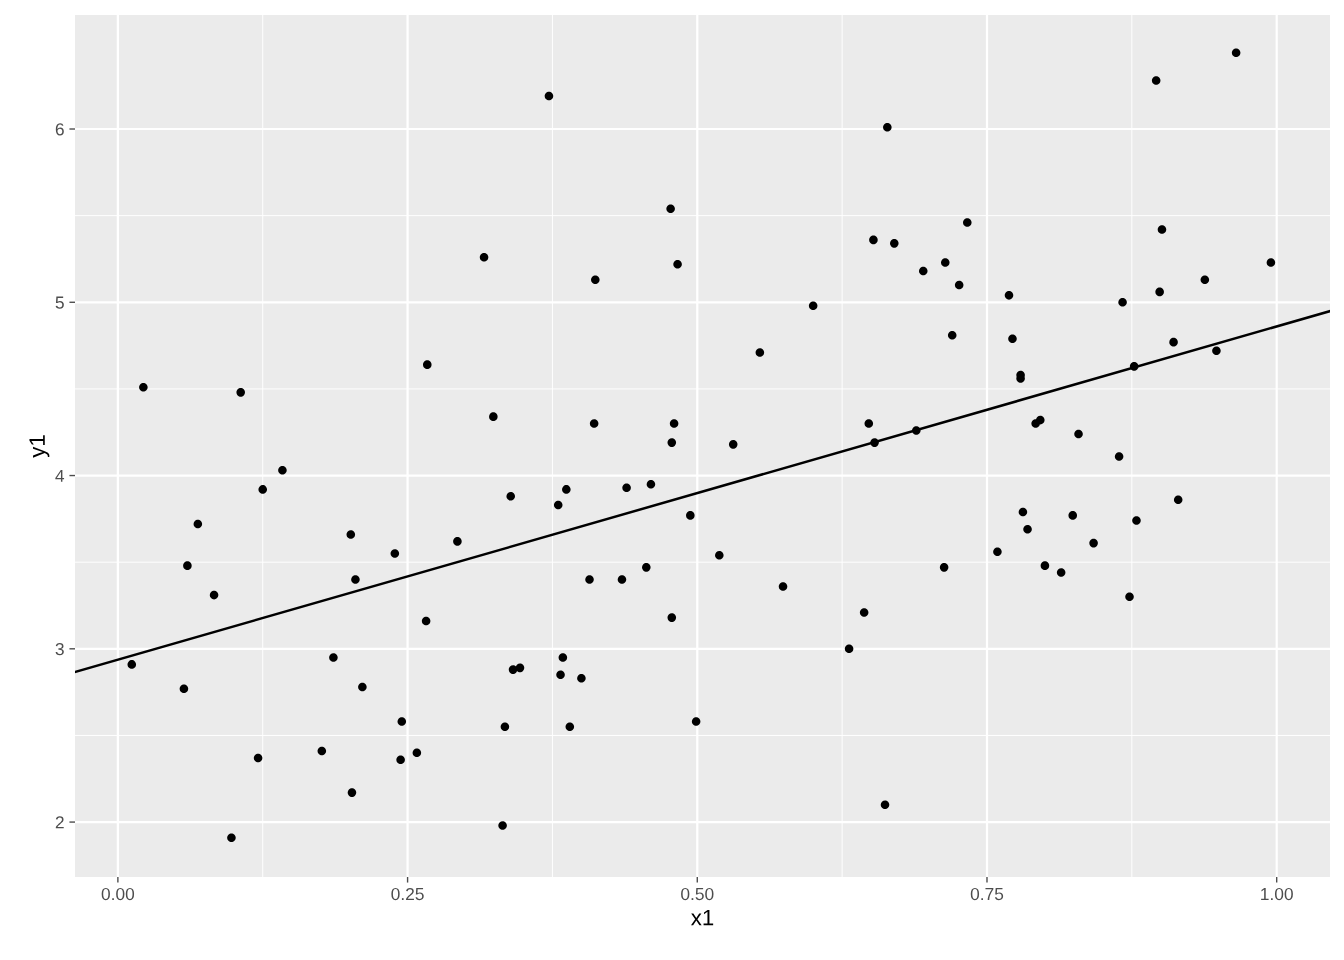  I want to click on y-tick-label: 5, so click(59, 302).